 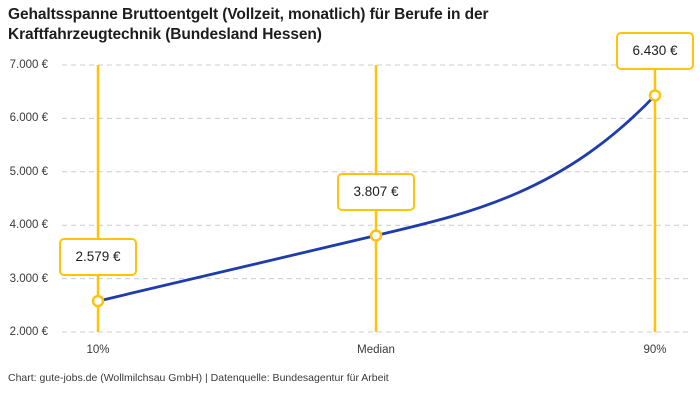 What do you see at coordinates (28, 278) in the screenshot?
I see `y-axis-tick-label: 3.000 €` at bounding box center [28, 278].